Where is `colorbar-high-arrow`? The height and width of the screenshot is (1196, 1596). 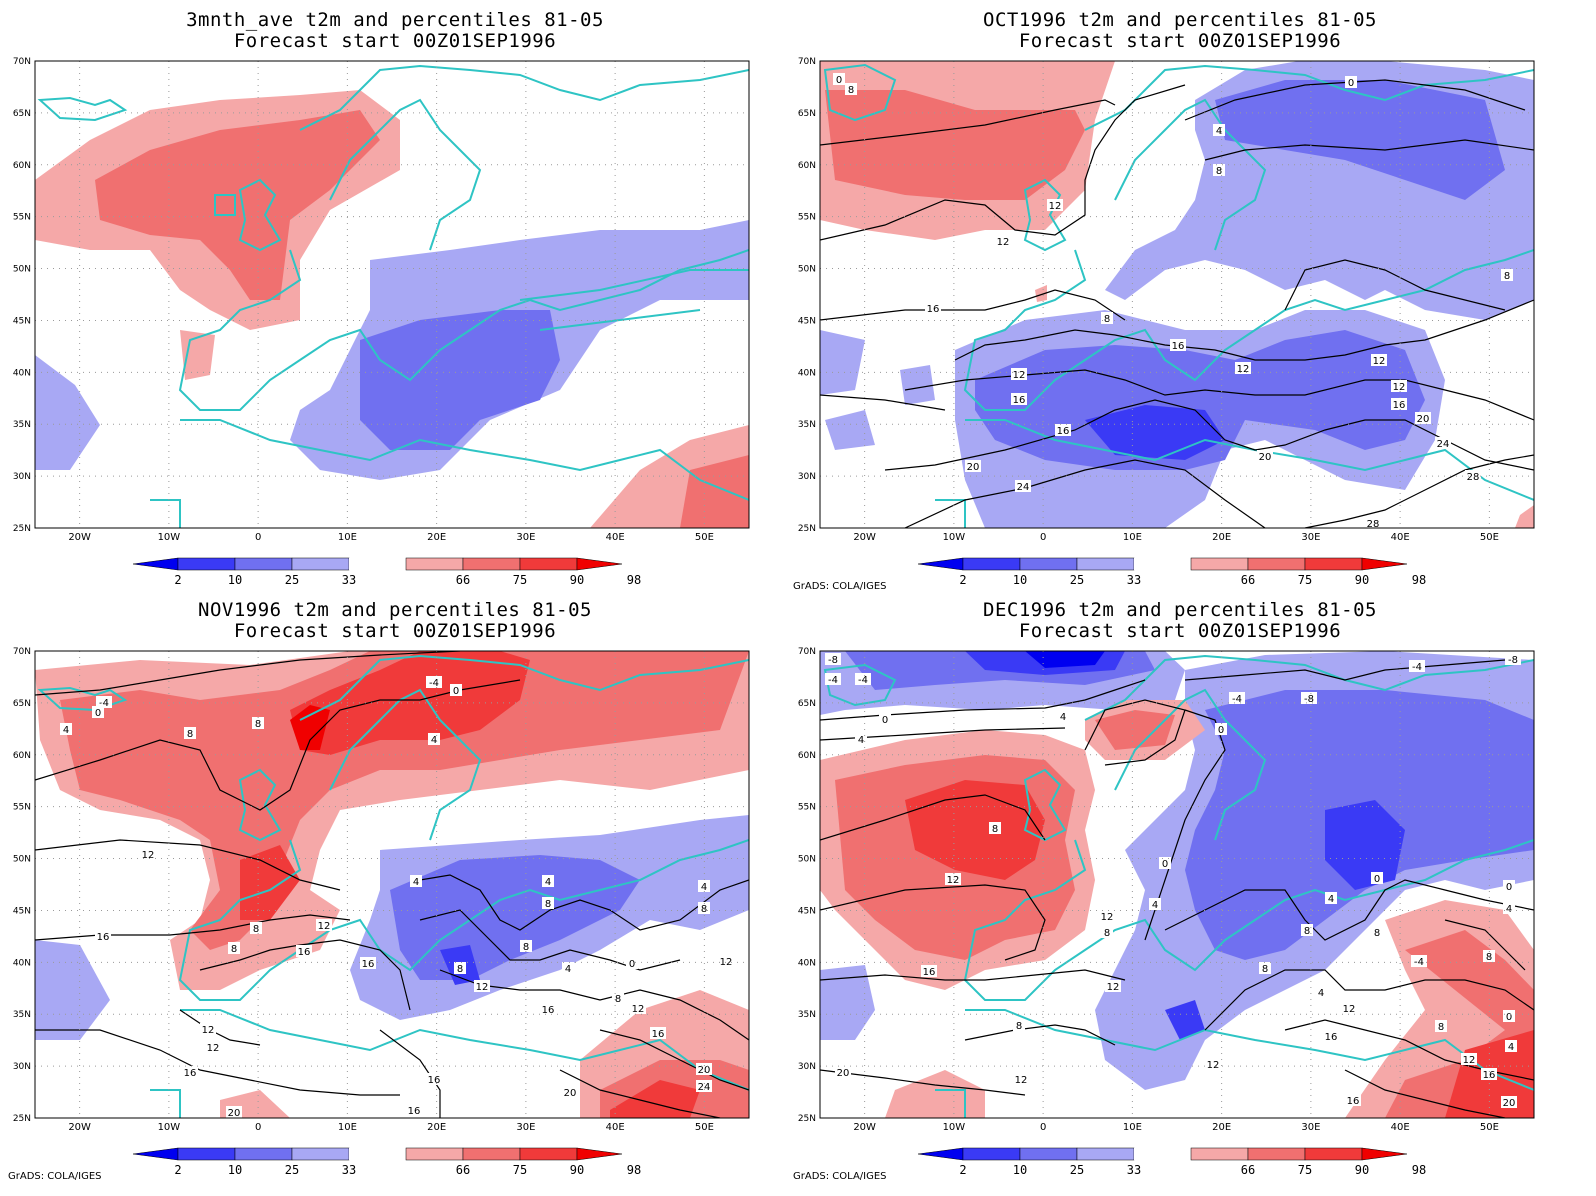 colorbar-high-arrow is located at coordinates (1384, 1154).